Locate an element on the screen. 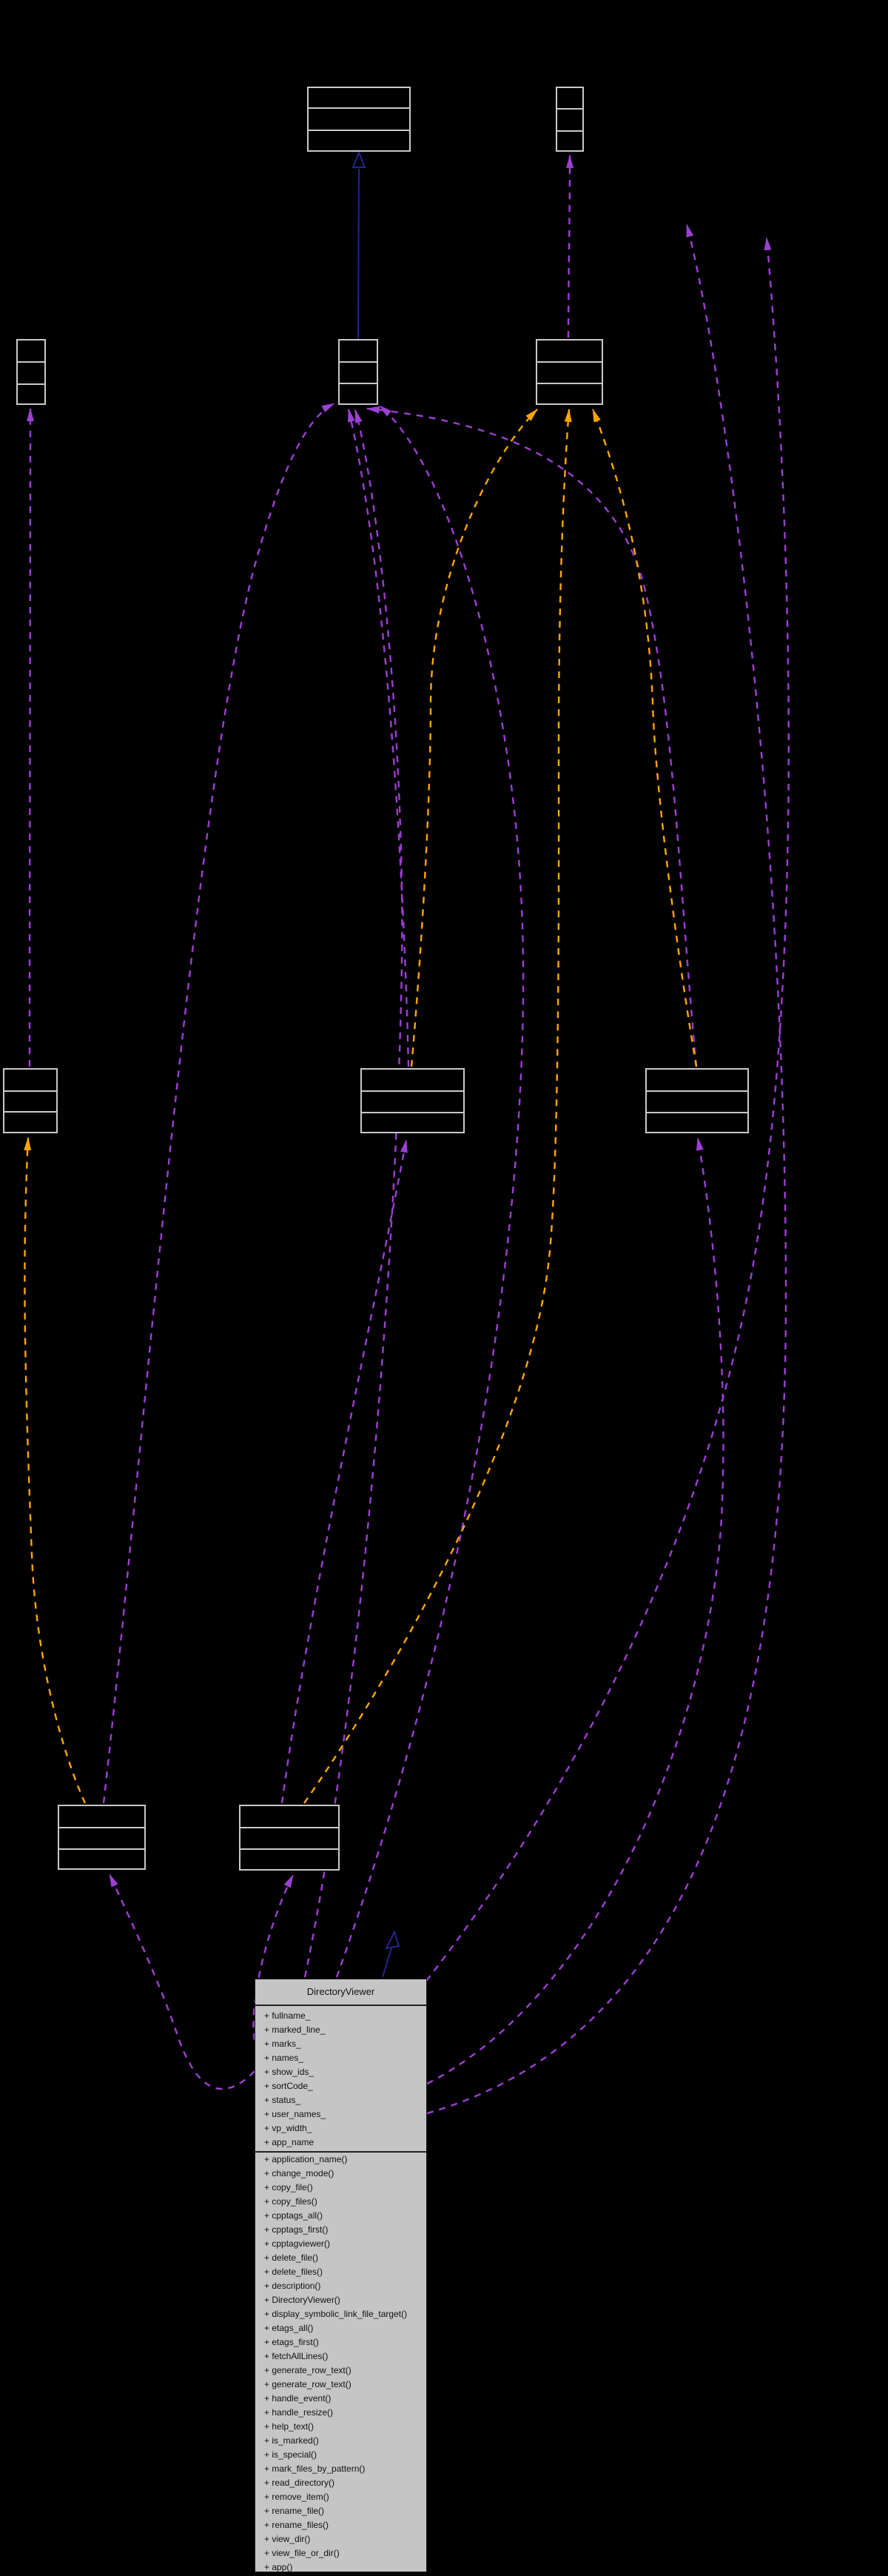 The image size is (888, 2576). class-member: + app_name is located at coordinates (289, 2142).